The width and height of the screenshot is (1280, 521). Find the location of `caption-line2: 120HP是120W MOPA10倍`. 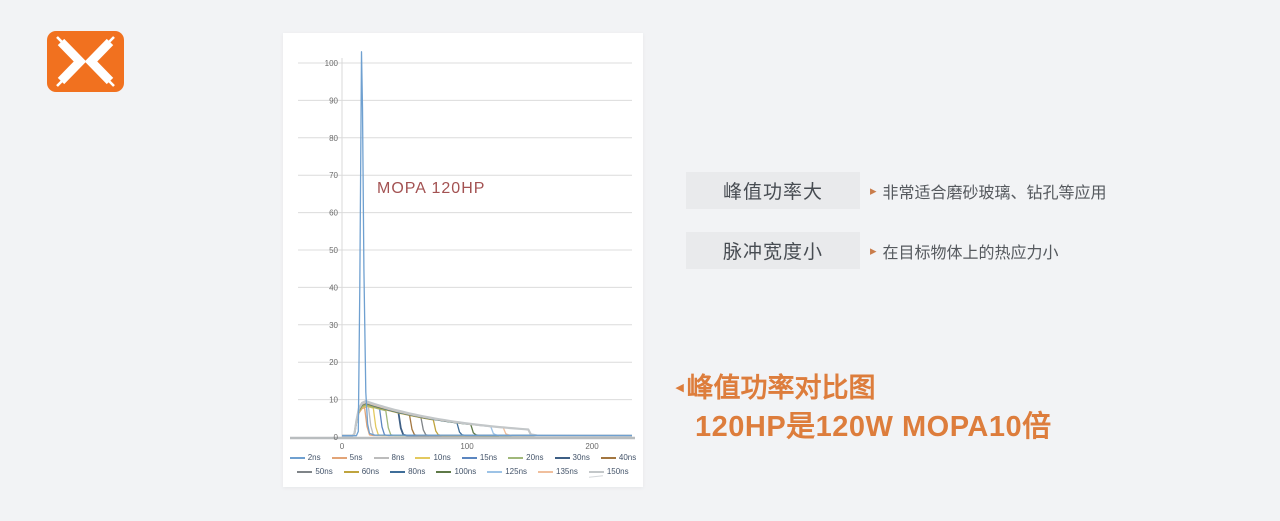

caption-line2: 120HP是120W MOPA10倍 is located at coordinates (873, 427).